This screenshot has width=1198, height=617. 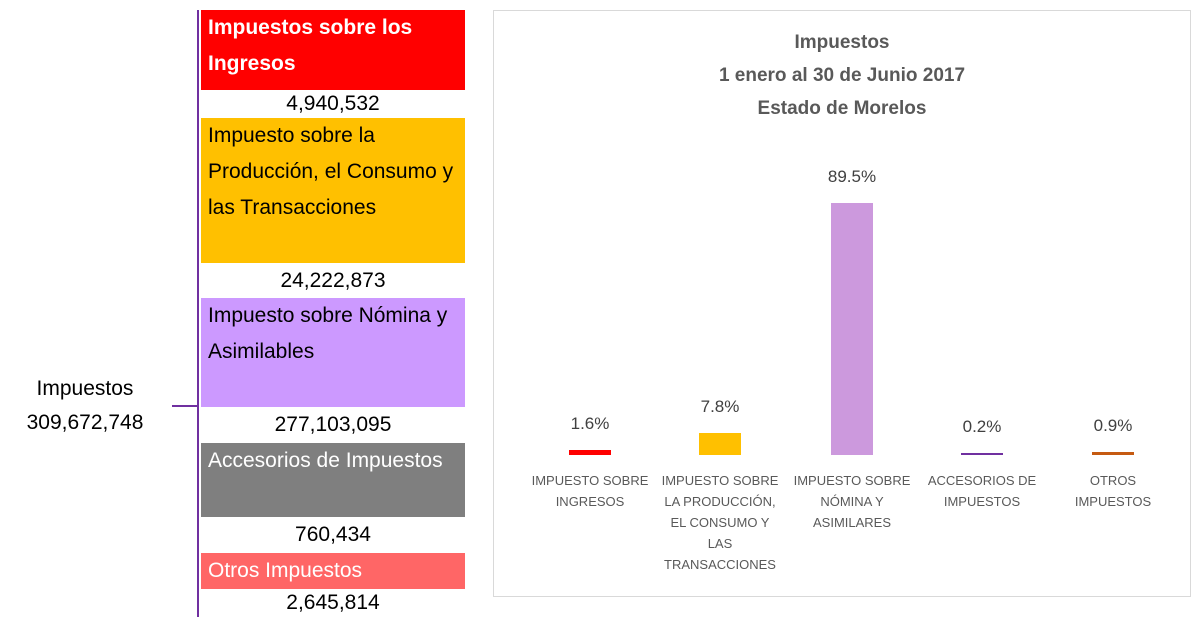 What do you see at coordinates (333, 352) in the screenshot?
I see `item-box: Impuesto sobre Nómina y Asimilables` at bounding box center [333, 352].